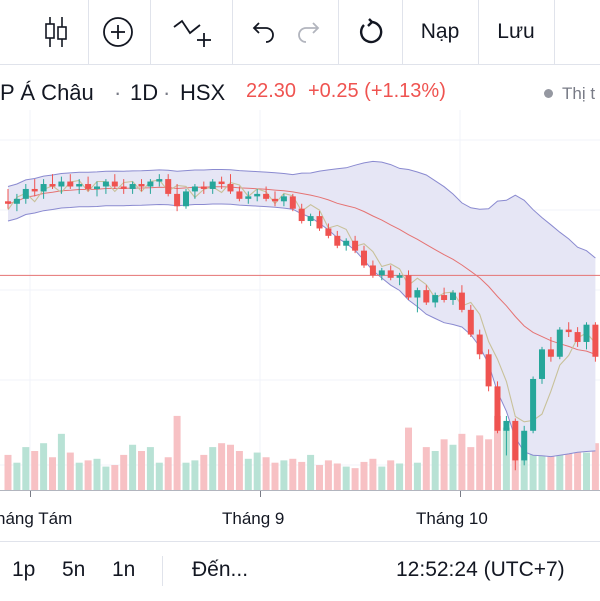 The width and height of the screenshot is (600, 601). Describe the element at coordinates (24, 569) in the screenshot. I see `range-1p-button: 1p` at that location.